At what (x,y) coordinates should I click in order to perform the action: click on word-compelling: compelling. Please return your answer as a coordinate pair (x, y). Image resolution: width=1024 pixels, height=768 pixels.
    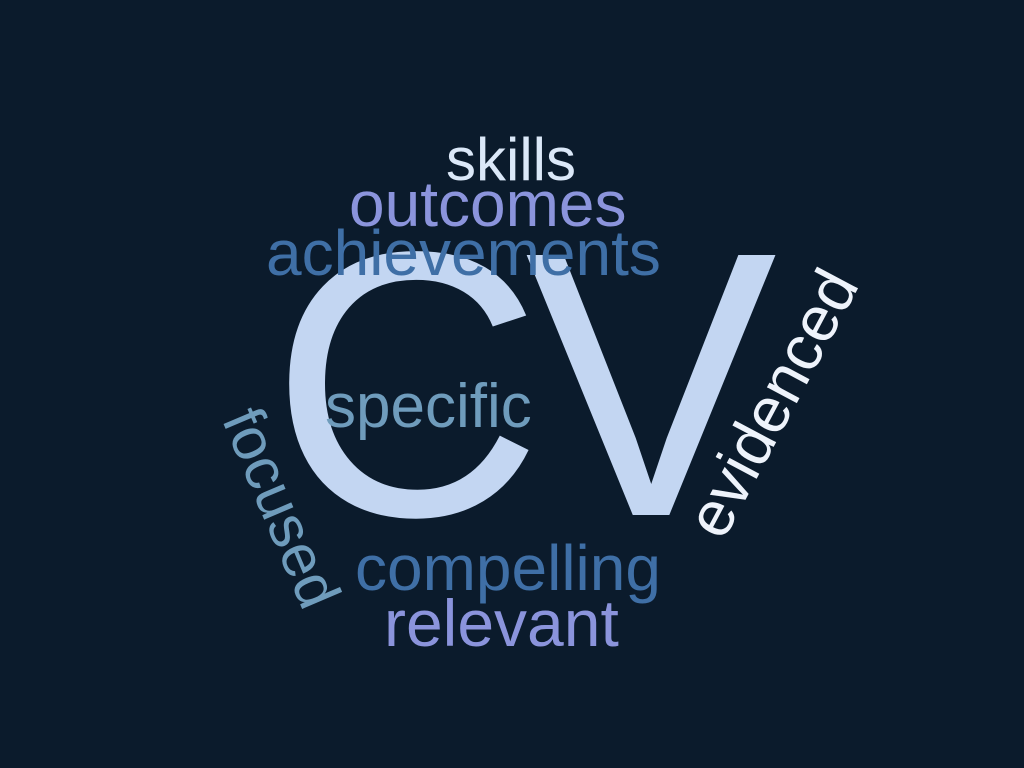
    Looking at the image, I should click on (508, 568).